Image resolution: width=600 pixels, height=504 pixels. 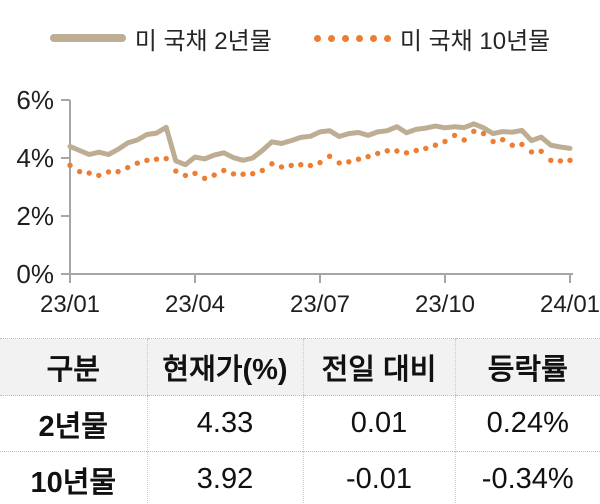 What do you see at coordinates (527, 423) in the screenshot?
I see `cell-2yr-pct: 0.24%` at bounding box center [527, 423].